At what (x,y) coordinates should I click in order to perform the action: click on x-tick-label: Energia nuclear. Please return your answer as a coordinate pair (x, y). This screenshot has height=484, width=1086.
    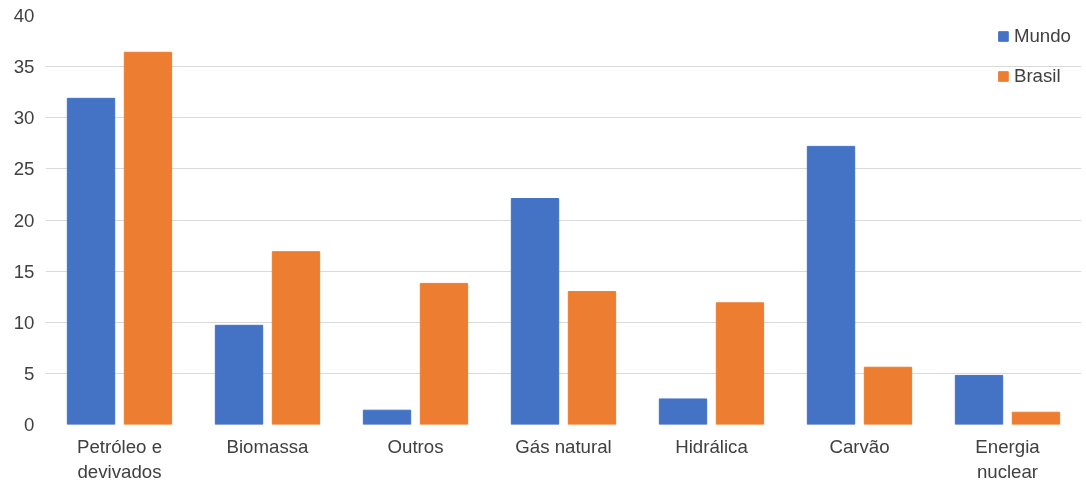
    Looking at the image, I should click on (1008, 458).